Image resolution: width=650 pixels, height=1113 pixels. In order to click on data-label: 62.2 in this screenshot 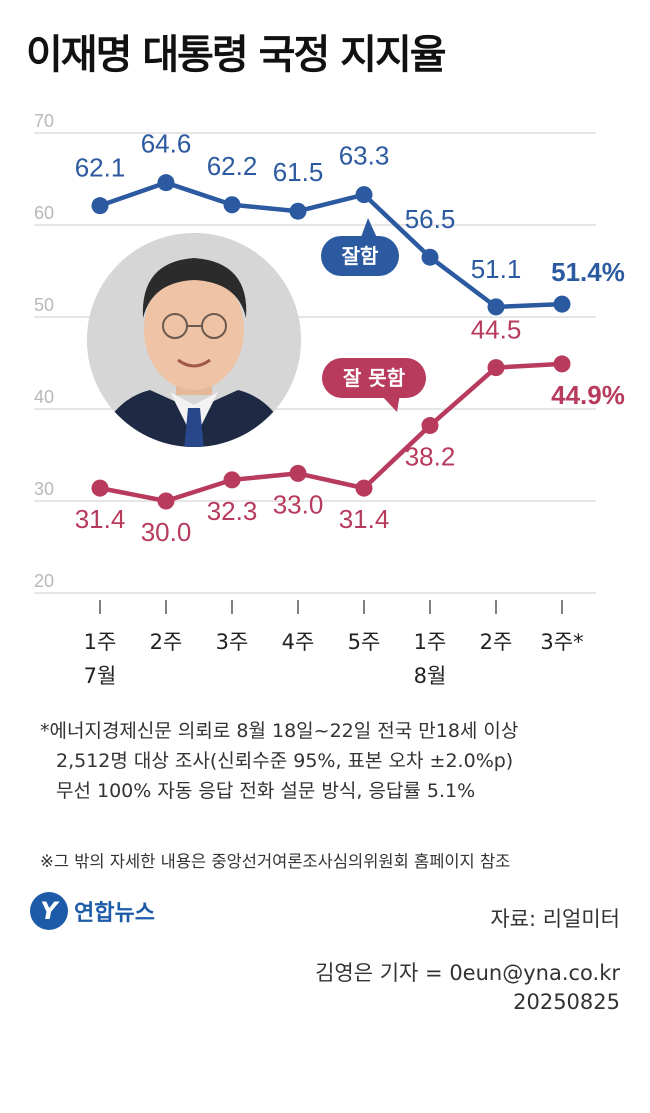, I will do `click(232, 166)`.